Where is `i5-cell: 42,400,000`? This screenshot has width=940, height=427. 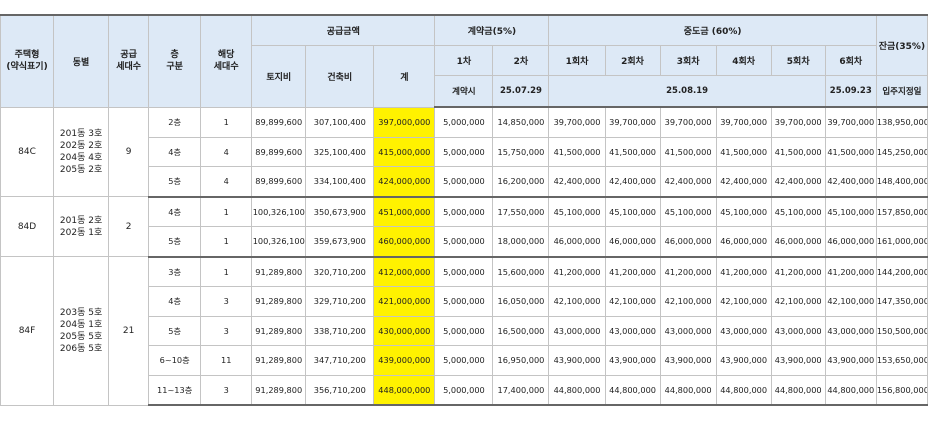 i5-cell: 42,400,000 is located at coordinates (798, 182).